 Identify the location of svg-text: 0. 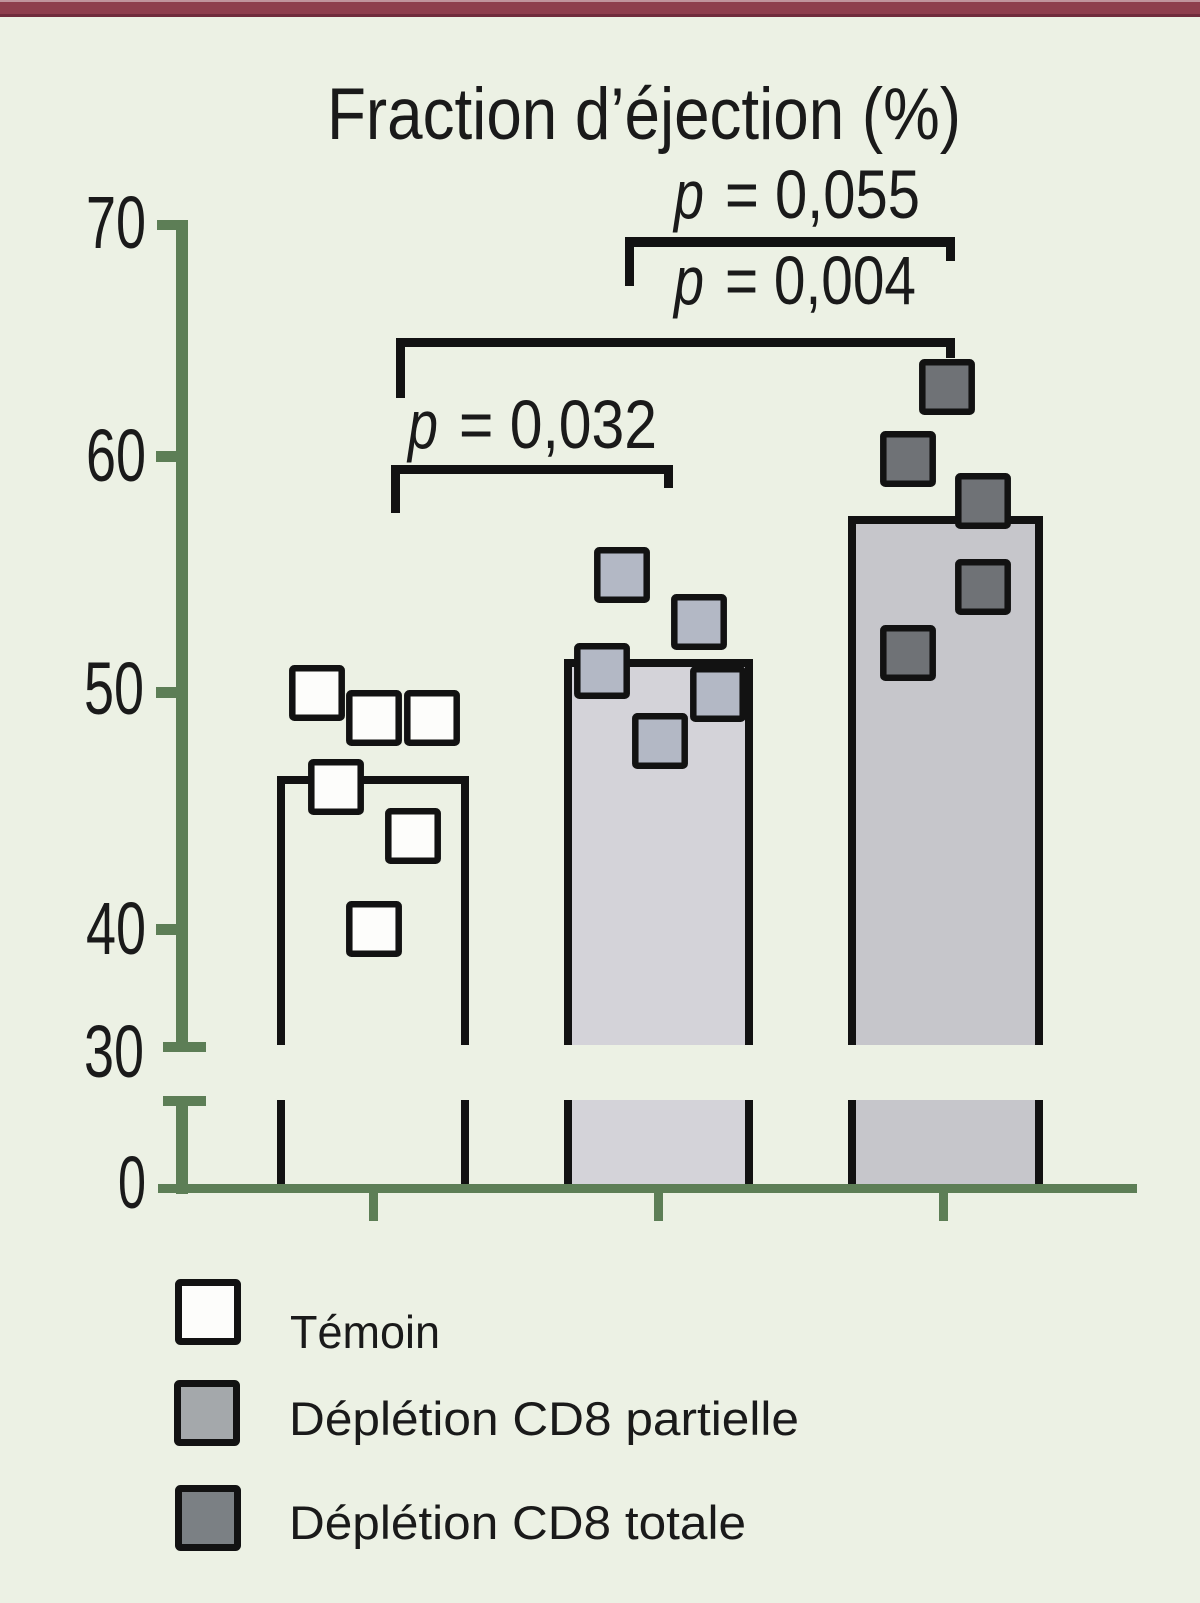
(132, 1182).